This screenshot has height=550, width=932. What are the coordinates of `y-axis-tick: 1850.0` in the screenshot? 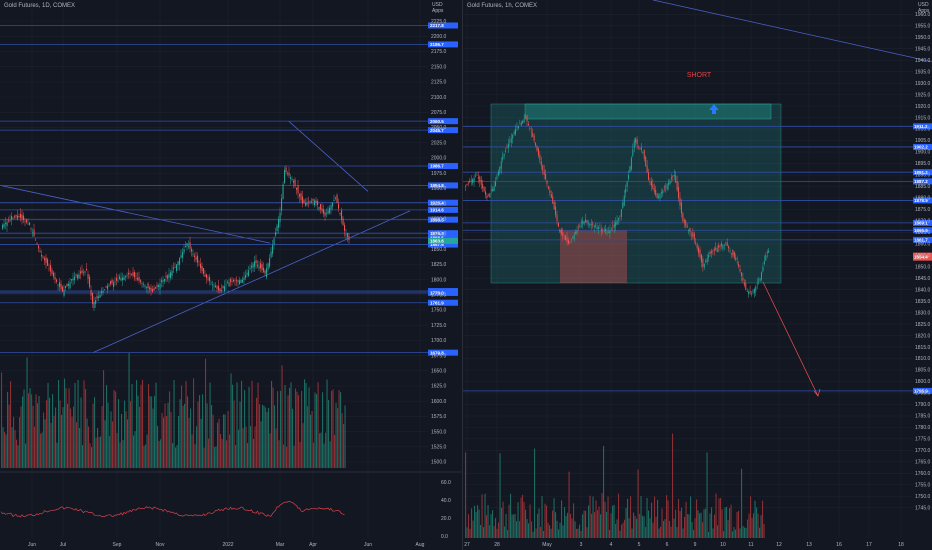 It's located at (923, 267).